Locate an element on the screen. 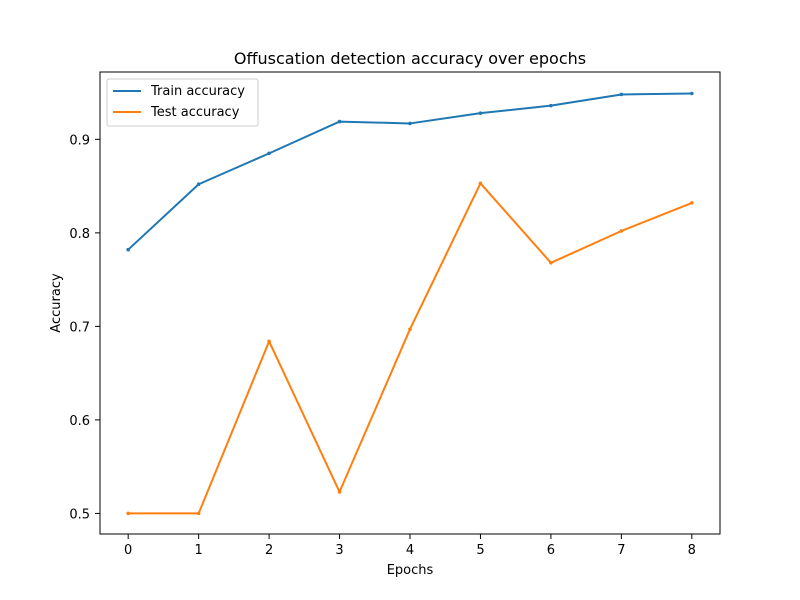  x-tick-label-8: 8 is located at coordinates (692, 550).